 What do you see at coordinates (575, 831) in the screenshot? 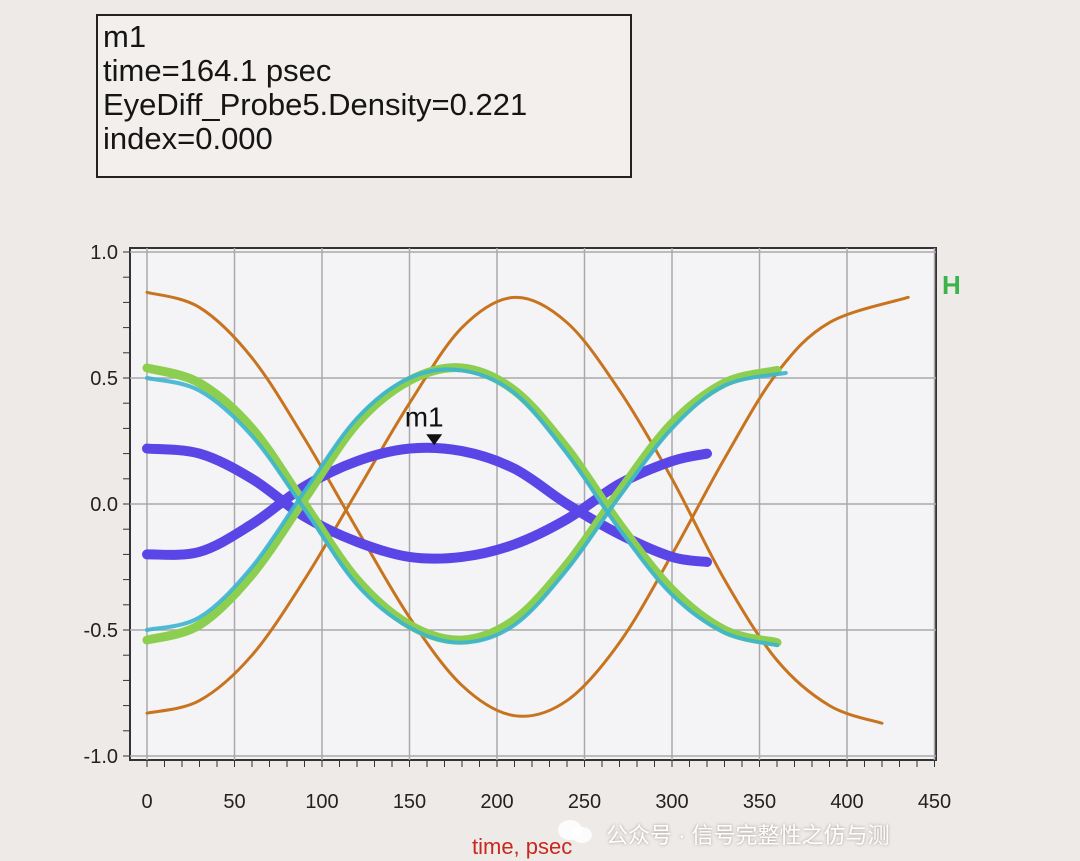
I see `wechat-icon` at bounding box center [575, 831].